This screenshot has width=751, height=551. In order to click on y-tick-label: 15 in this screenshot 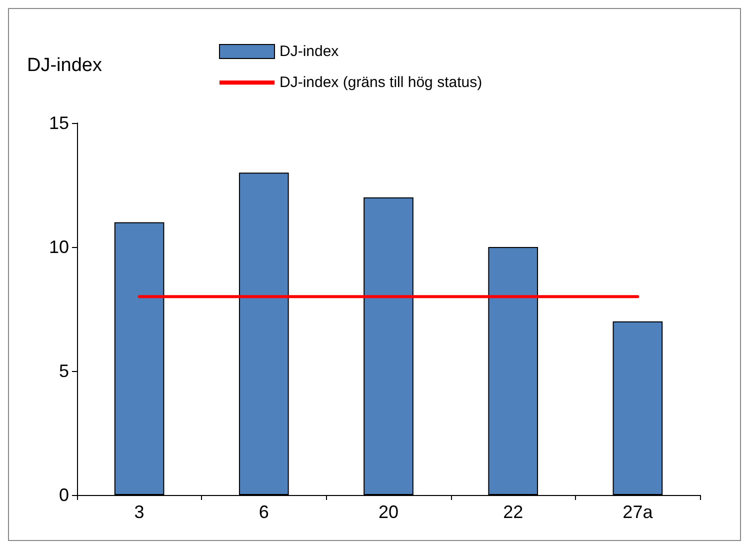, I will do `click(58, 123)`.